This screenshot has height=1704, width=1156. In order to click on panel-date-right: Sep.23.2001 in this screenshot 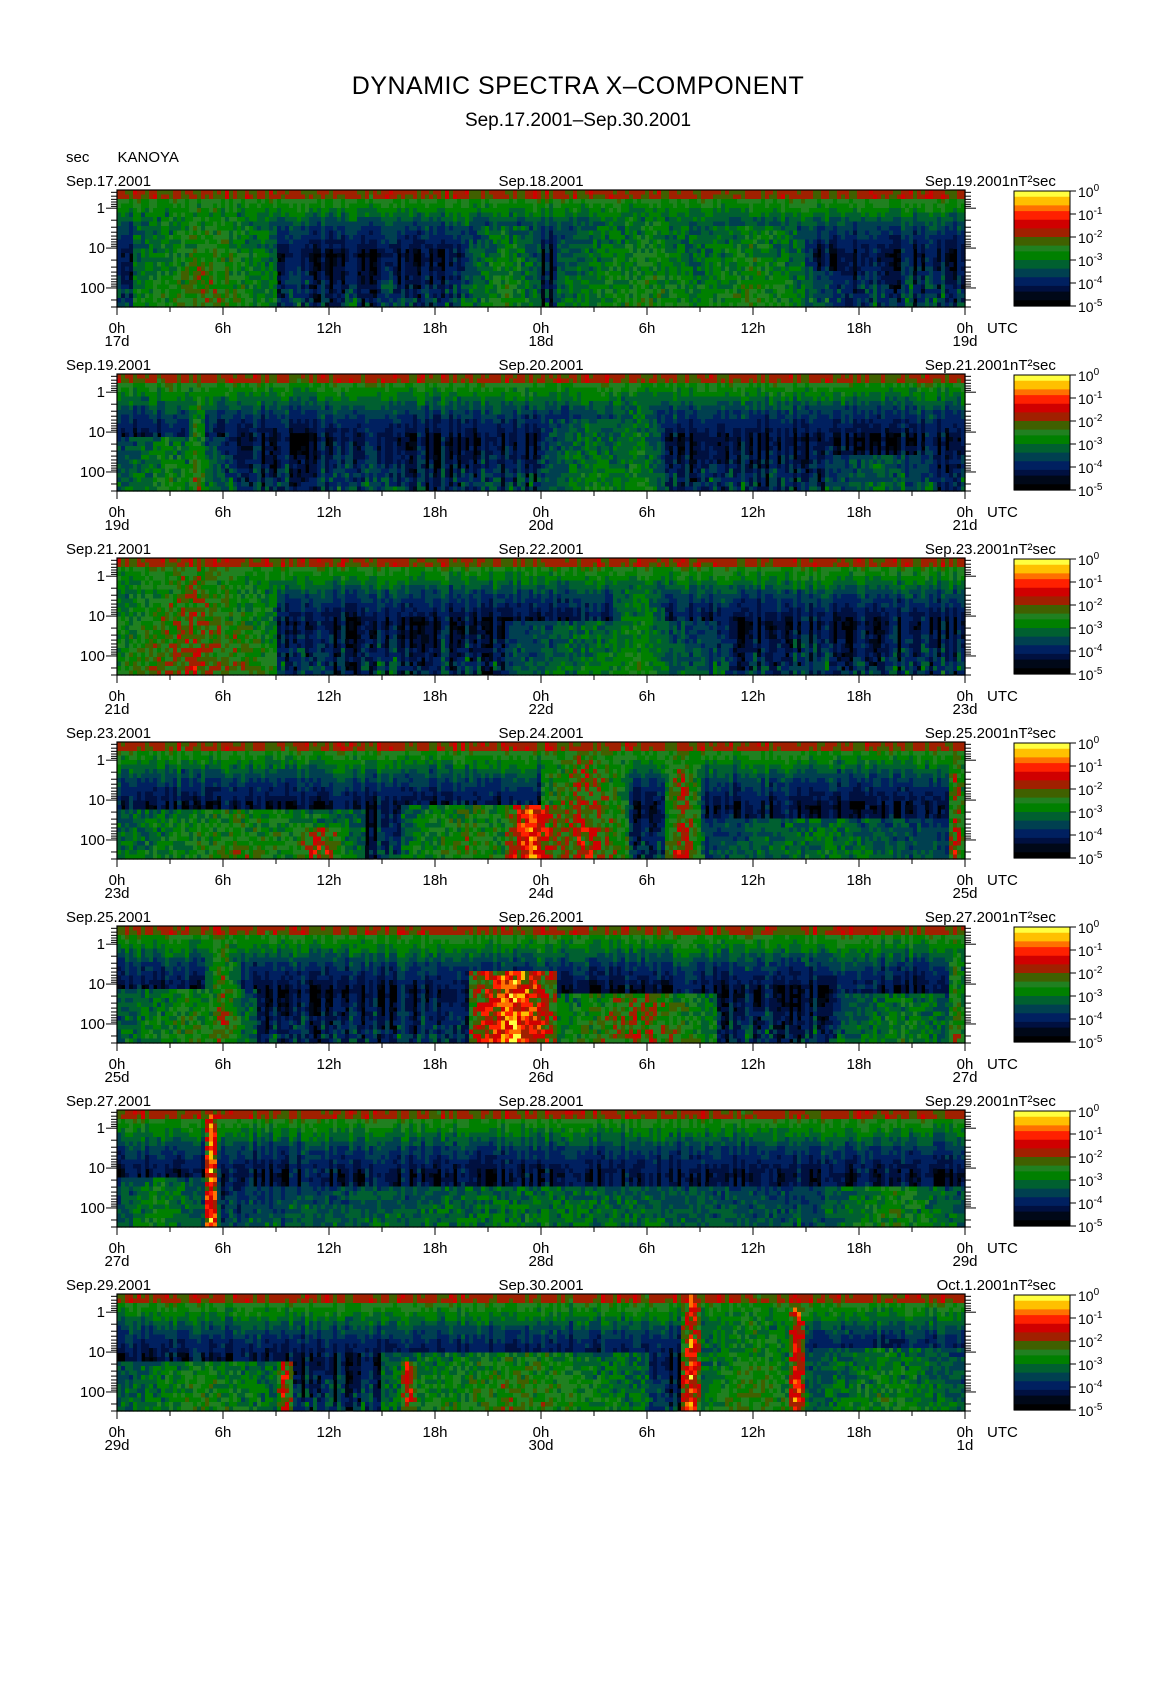, I will do `click(967, 549)`.